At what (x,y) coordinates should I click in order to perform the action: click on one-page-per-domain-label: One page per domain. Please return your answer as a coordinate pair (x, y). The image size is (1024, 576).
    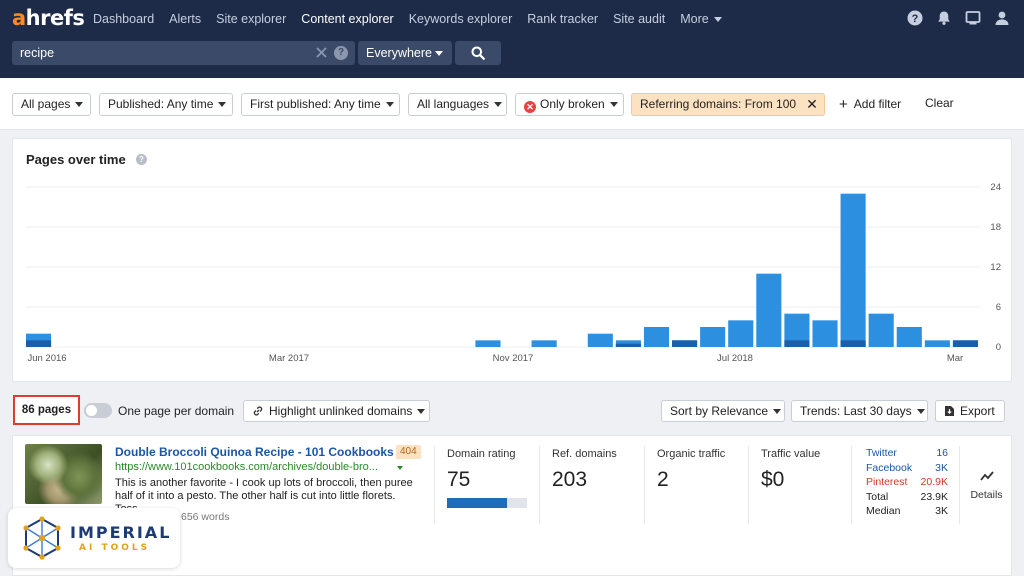
    Looking at the image, I should click on (176, 411).